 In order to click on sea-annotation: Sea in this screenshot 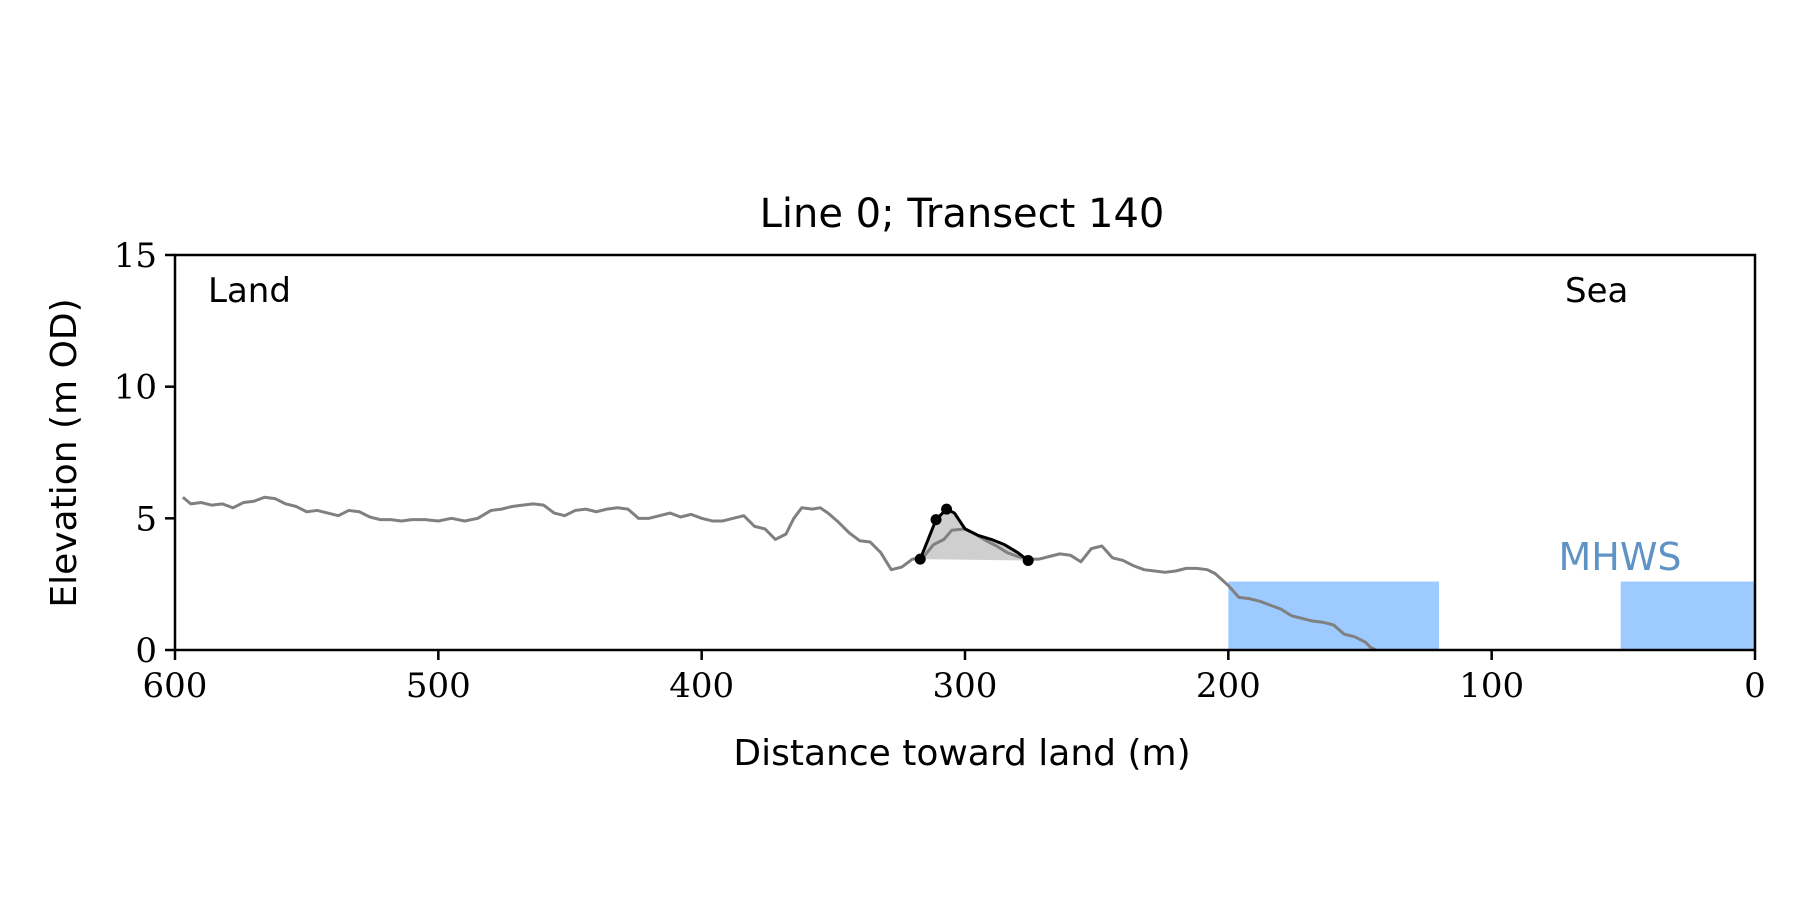, I will do `click(1596, 291)`.